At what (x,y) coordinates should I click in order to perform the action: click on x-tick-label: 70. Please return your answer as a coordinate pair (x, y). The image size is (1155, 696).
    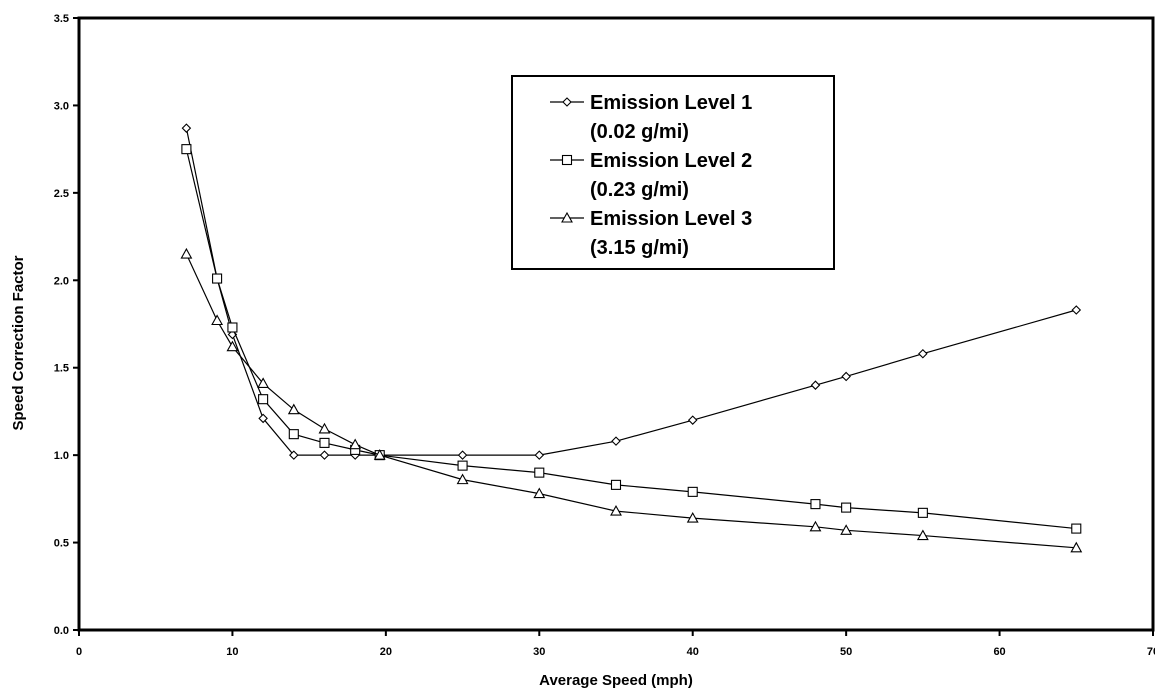
    Looking at the image, I should click on (1151, 652).